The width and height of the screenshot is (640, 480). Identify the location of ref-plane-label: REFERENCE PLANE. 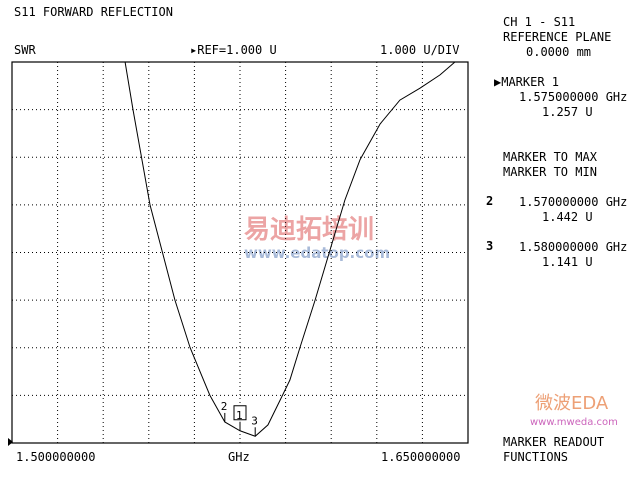
(557, 37).